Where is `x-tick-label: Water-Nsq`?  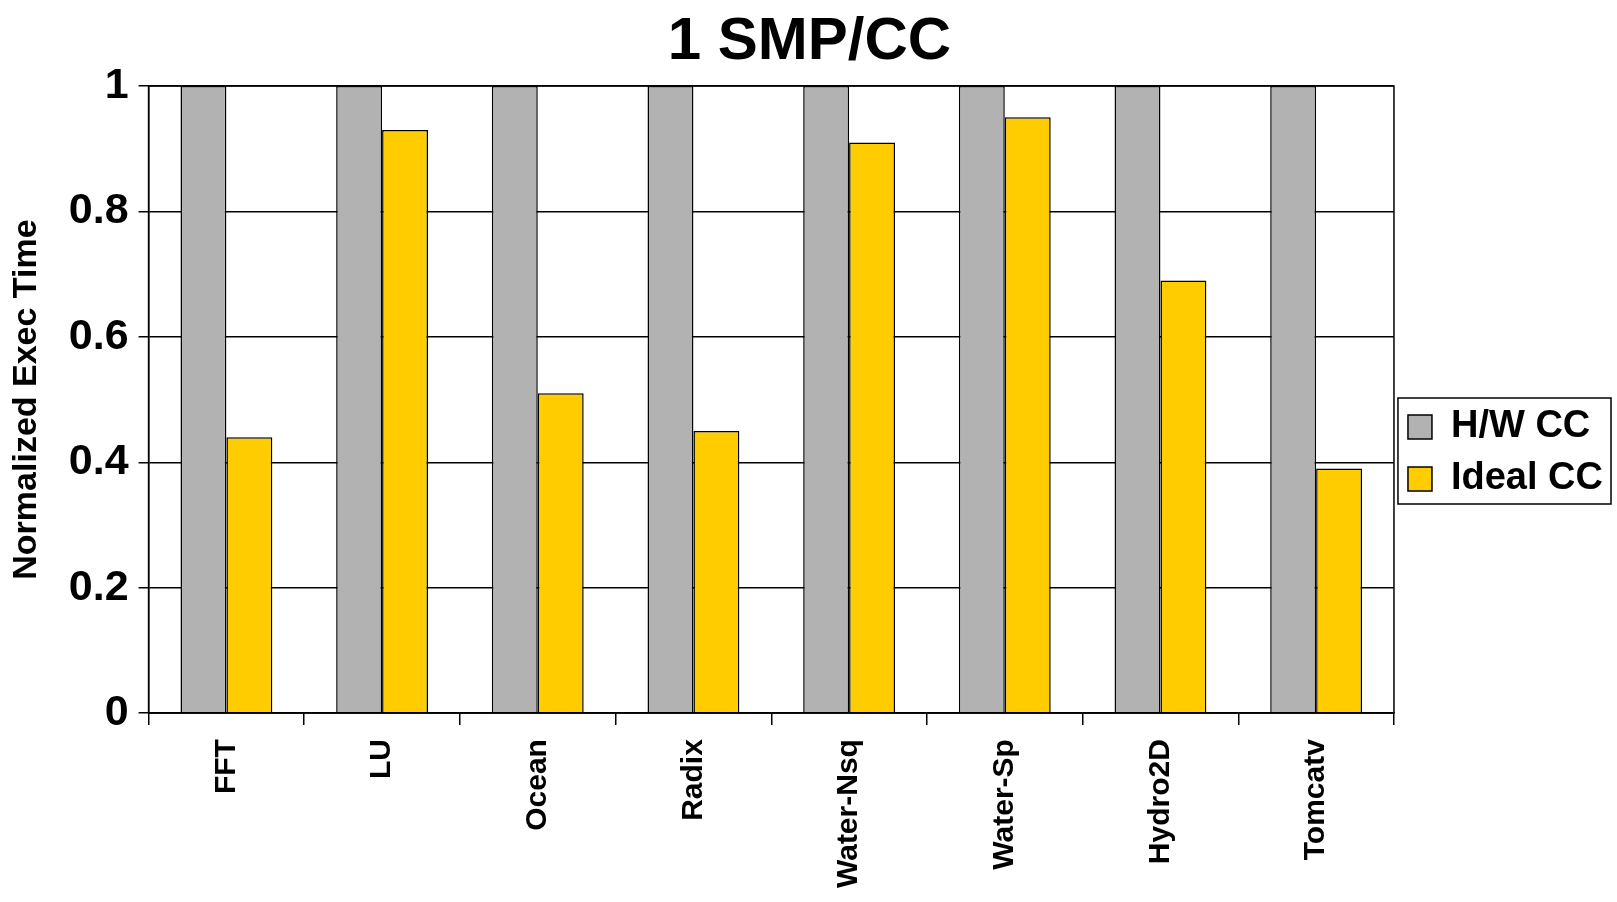
x-tick-label: Water-Nsq is located at coordinates (847, 813).